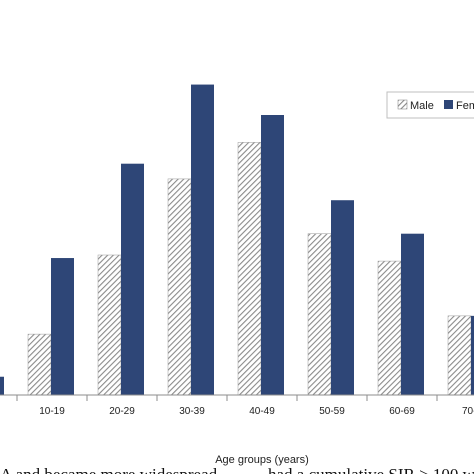 Image resolution: width=474 pixels, height=474 pixels. Describe the element at coordinates (262, 411) in the screenshot. I see `x-tick-label-40-49: 40-49` at that location.